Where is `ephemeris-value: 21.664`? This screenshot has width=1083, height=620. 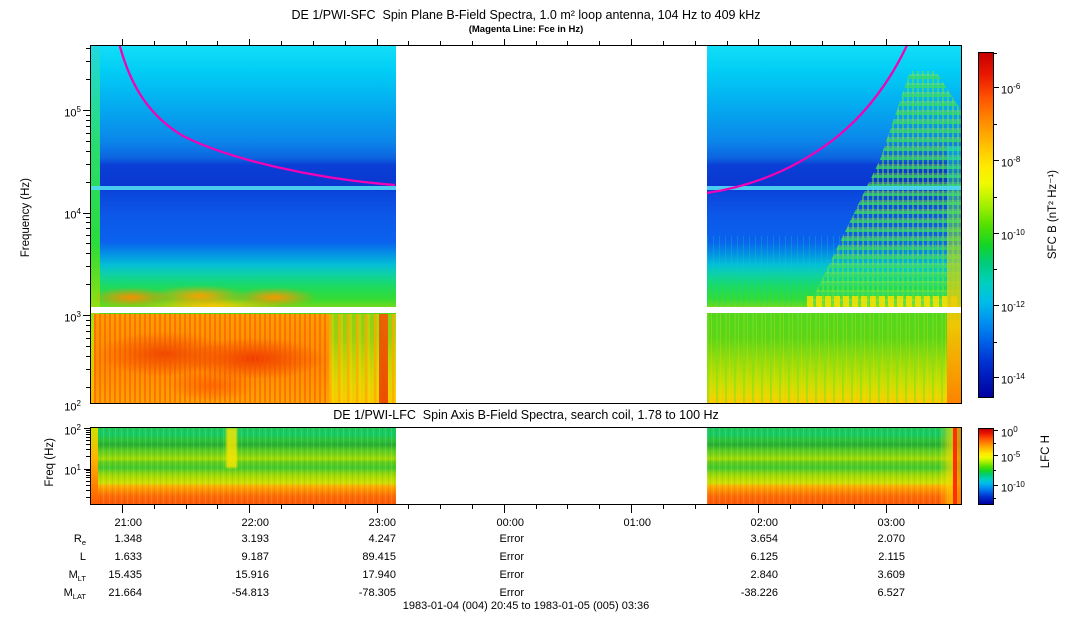
ephemeris-value: 21.664 is located at coordinates (125, 593).